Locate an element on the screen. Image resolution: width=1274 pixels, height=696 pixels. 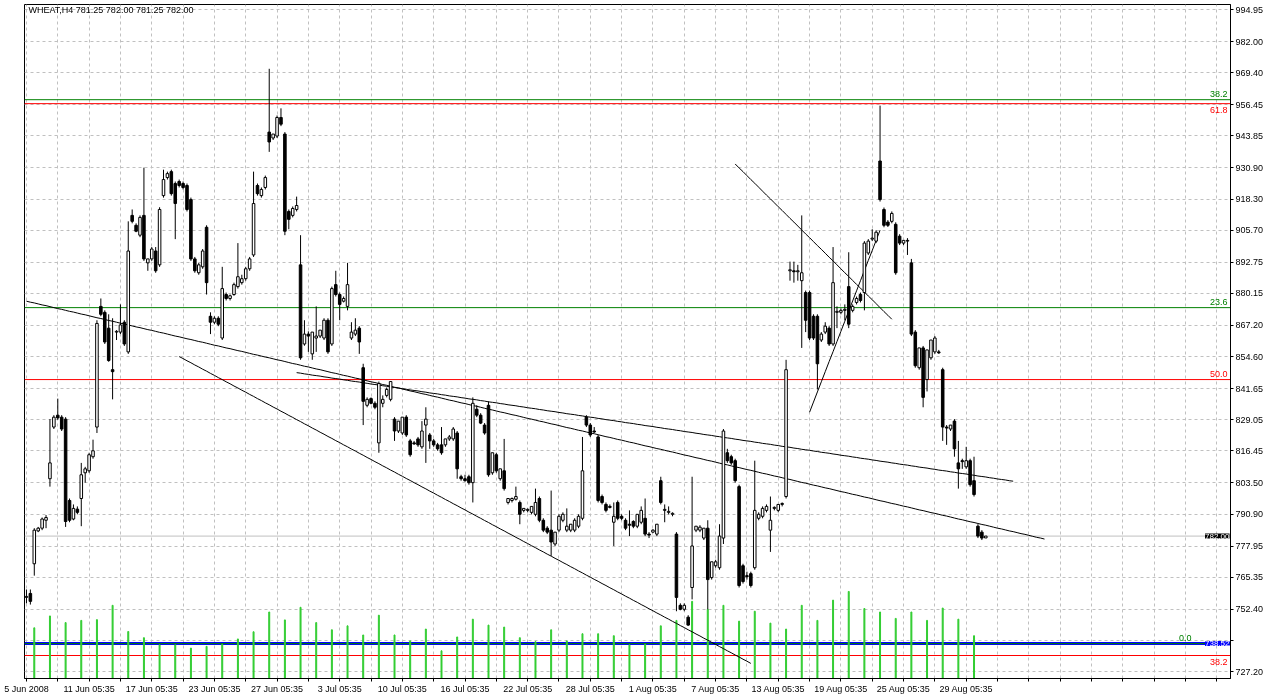
annotation: 0.0 is located at coordinates (1185, 637).